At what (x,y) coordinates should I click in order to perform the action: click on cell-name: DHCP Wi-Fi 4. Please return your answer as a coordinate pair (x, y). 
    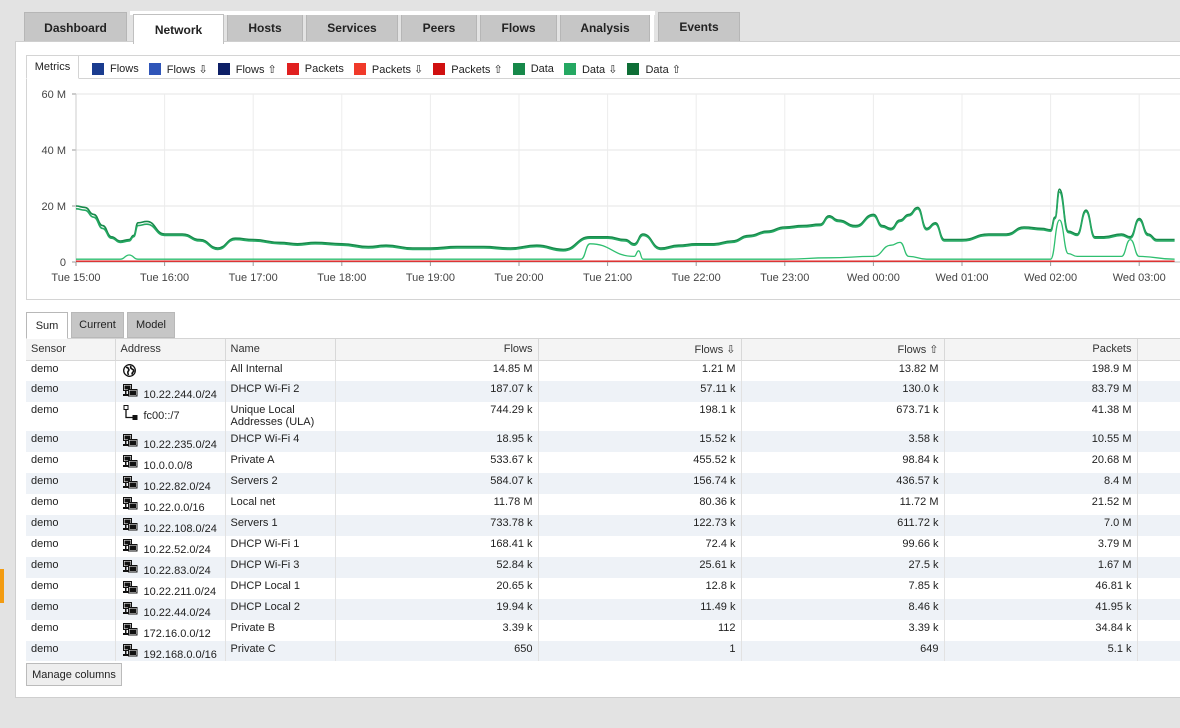
    Looking at the image, I should click on (280, 441).